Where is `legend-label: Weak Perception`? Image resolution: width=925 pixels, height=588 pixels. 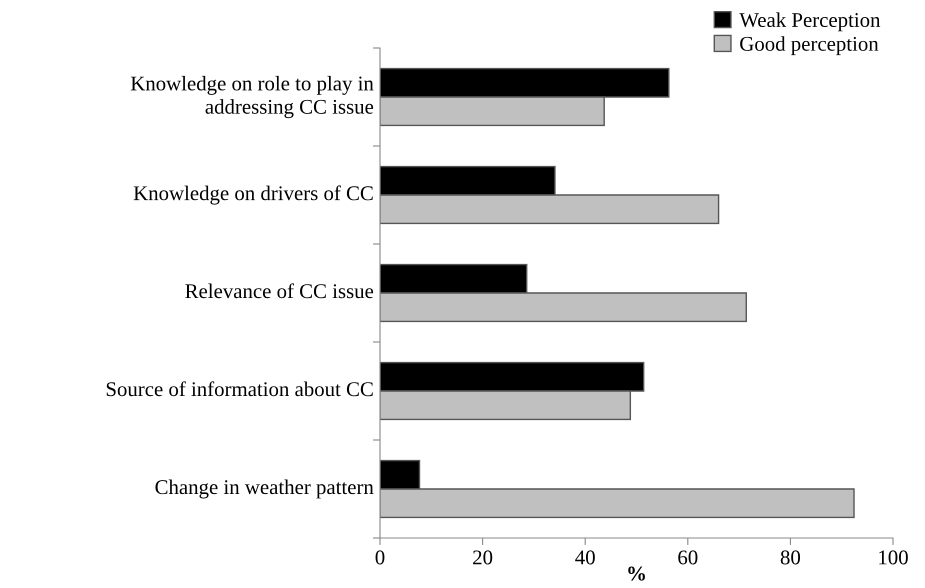 legend-label: Weak Perception is located at coordinates (809, 22).